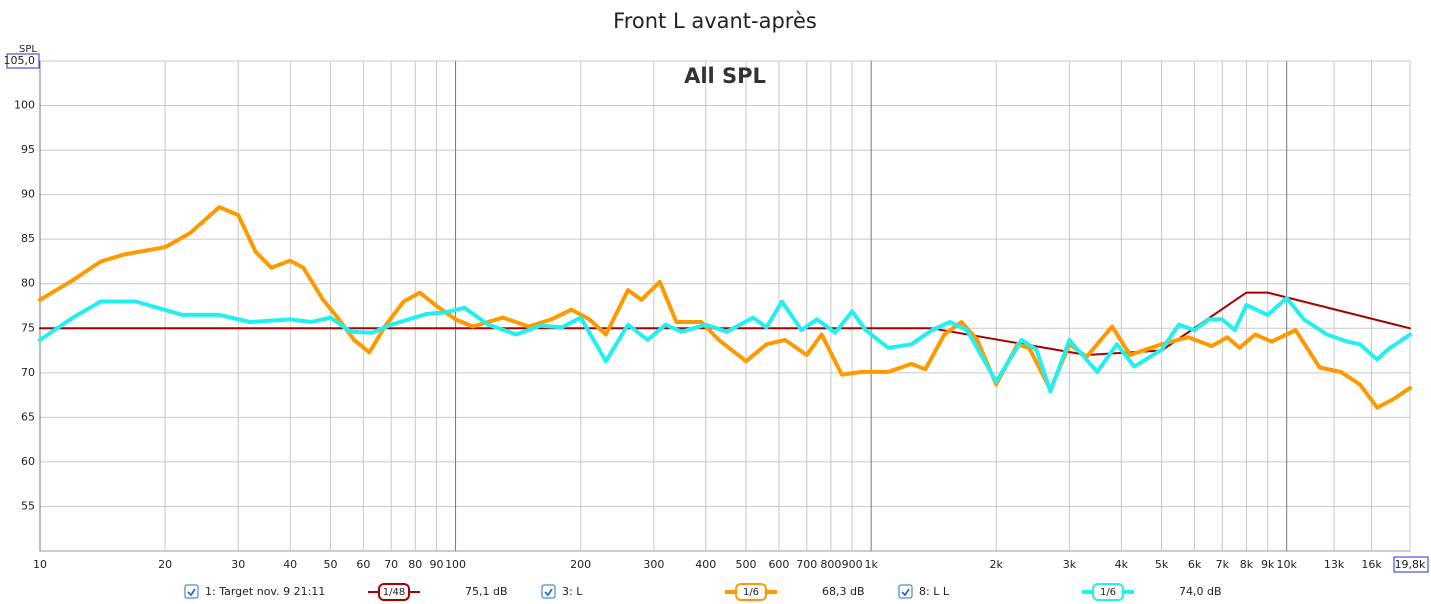  What do you see at coordinates (843, 591) in the screenshot?
I see `legend-readout: 68,3 dB` at bounding box center [843, 591].